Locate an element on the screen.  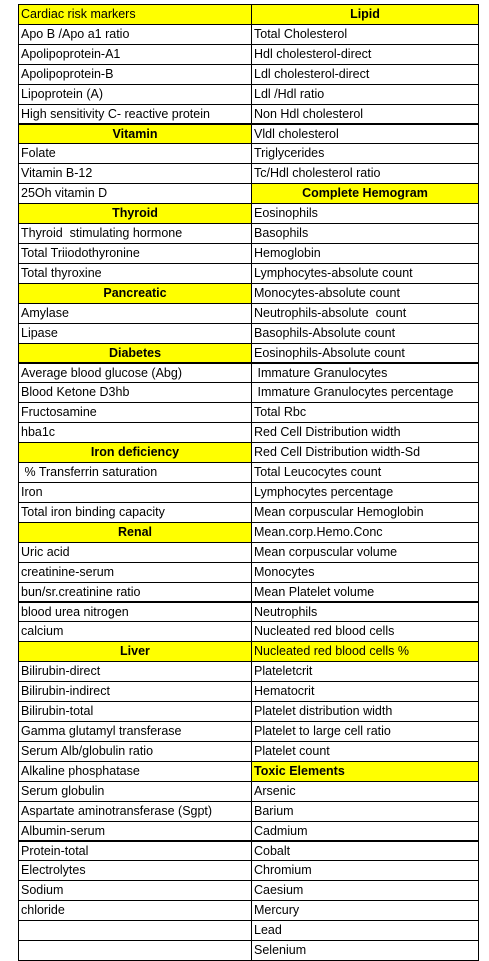
table-cell: Total iron binding capacity is located at coordinates (135, 512).